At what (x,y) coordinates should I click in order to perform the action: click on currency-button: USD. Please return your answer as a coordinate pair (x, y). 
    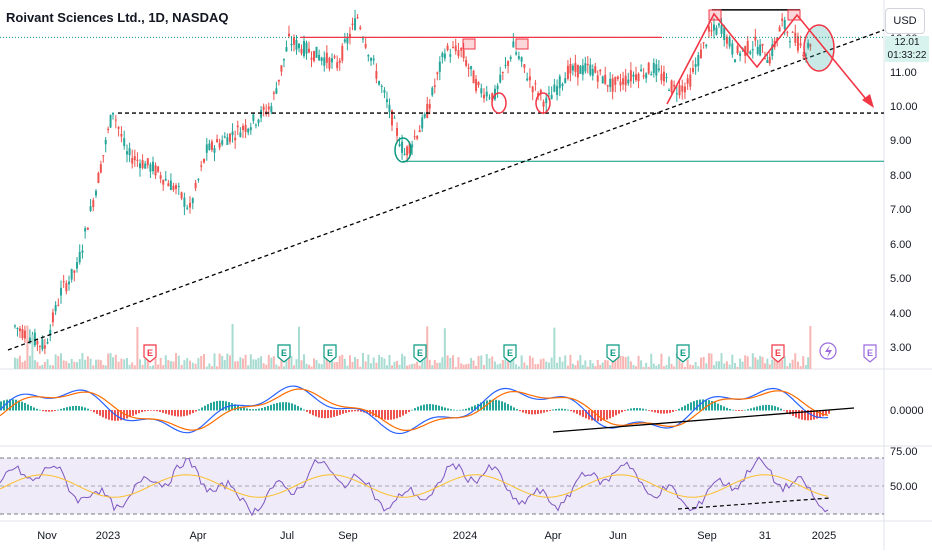
    Looking at the image, I should click on (905, 21).